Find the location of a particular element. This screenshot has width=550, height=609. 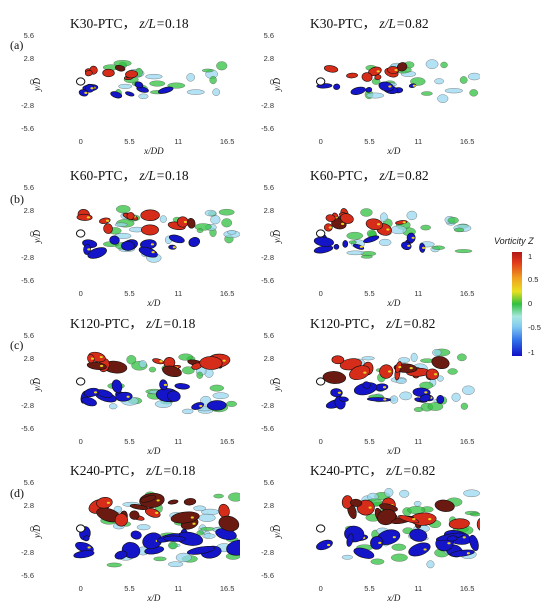

row-label-d: (d) is located at coordinates (17, 493).